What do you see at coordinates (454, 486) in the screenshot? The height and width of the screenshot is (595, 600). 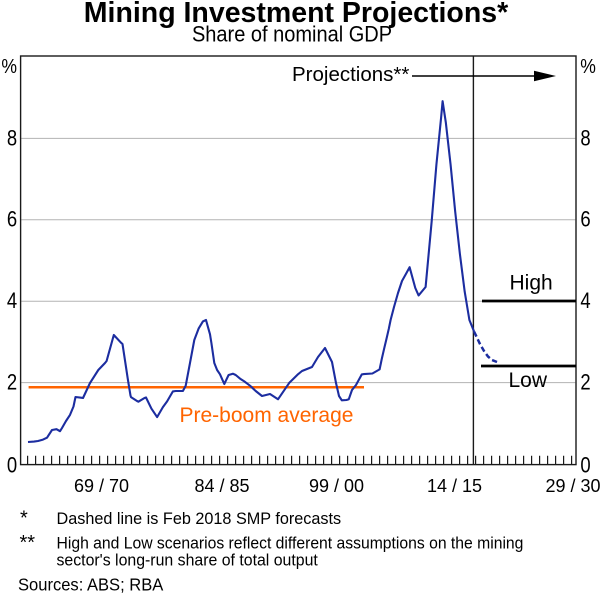 I see `svg-text: 14 / 15` at bounding box center [454, 486].